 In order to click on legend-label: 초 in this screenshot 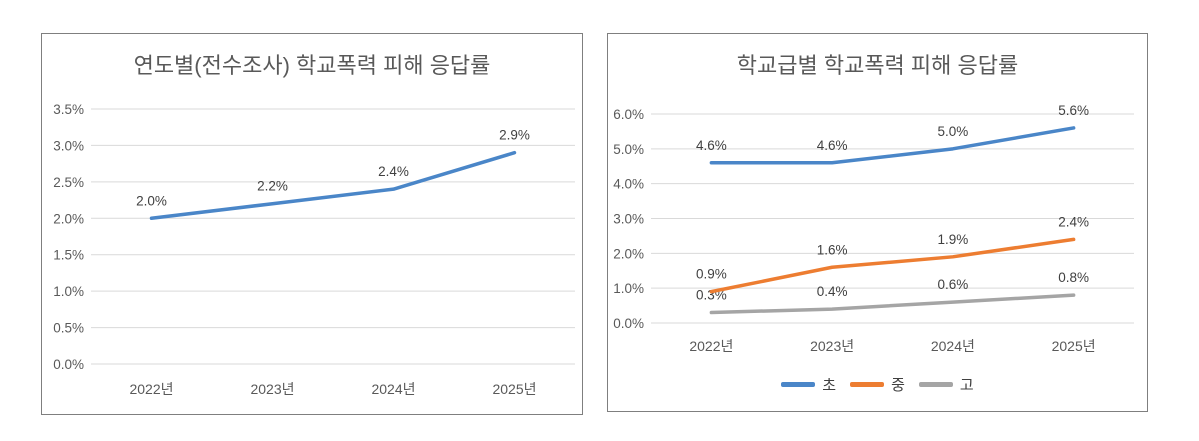, I will do `click(829, 385)`.